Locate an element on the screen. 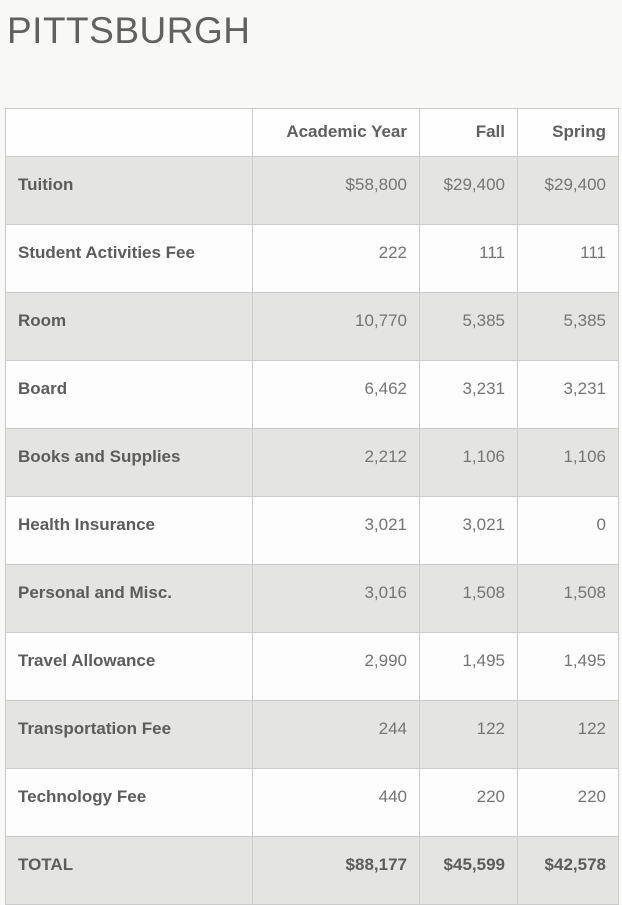 The image size is (622, 905). cell-academic-year: 6,462 is located at coordinates (336, 394).